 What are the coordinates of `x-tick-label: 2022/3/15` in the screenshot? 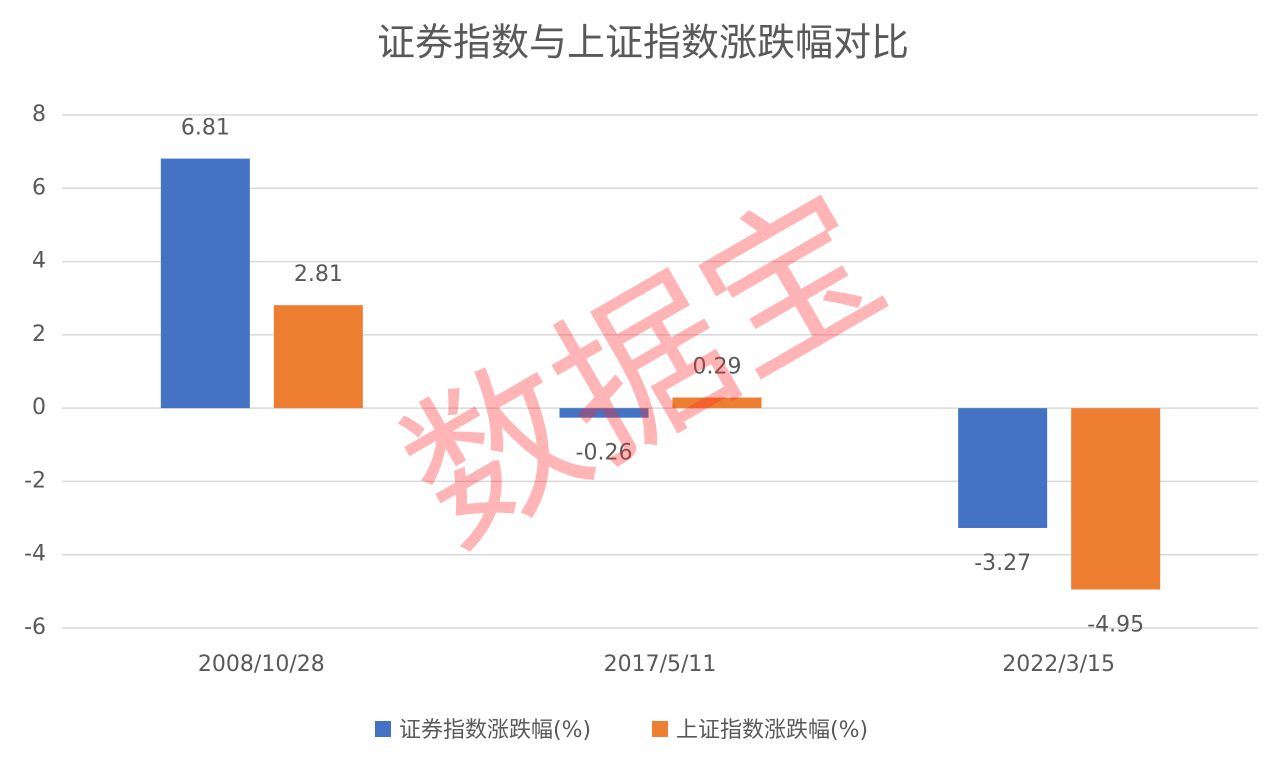 It's located at (1058, 664).